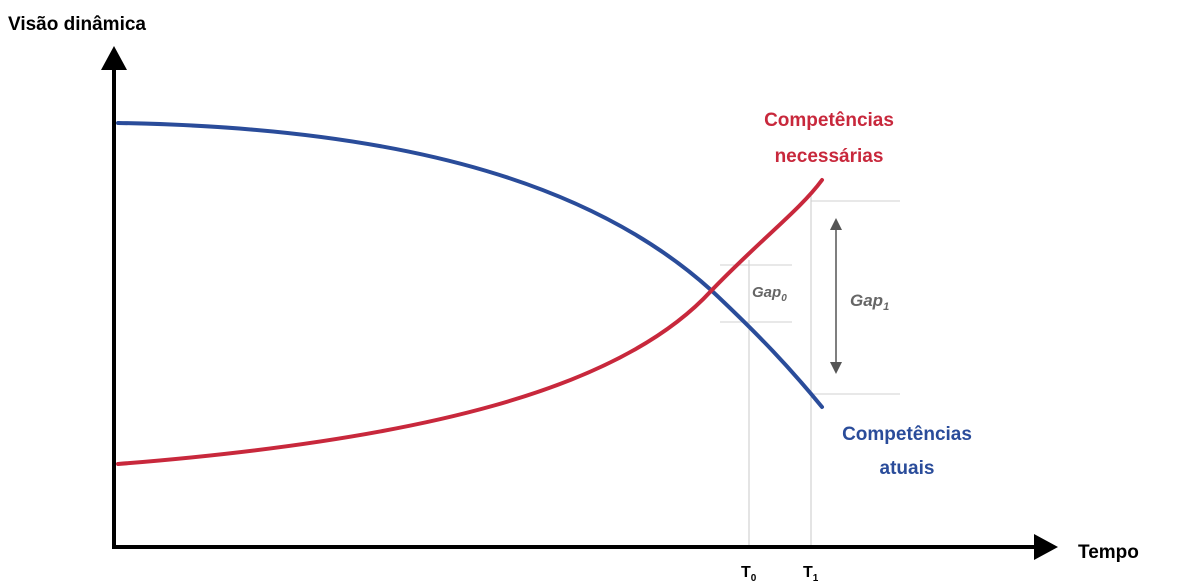 Image resolution: width=1177 pixels, height=581 pixels. What do you see at coordinates (1108, 552) in the screenshot?
I see `x-axis-label: Tempo` at bounding box center [1108, 552].